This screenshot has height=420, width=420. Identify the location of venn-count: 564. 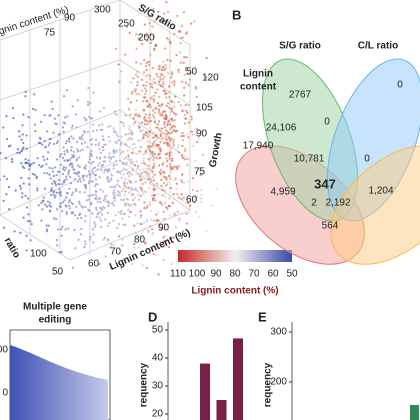
(330, 226).